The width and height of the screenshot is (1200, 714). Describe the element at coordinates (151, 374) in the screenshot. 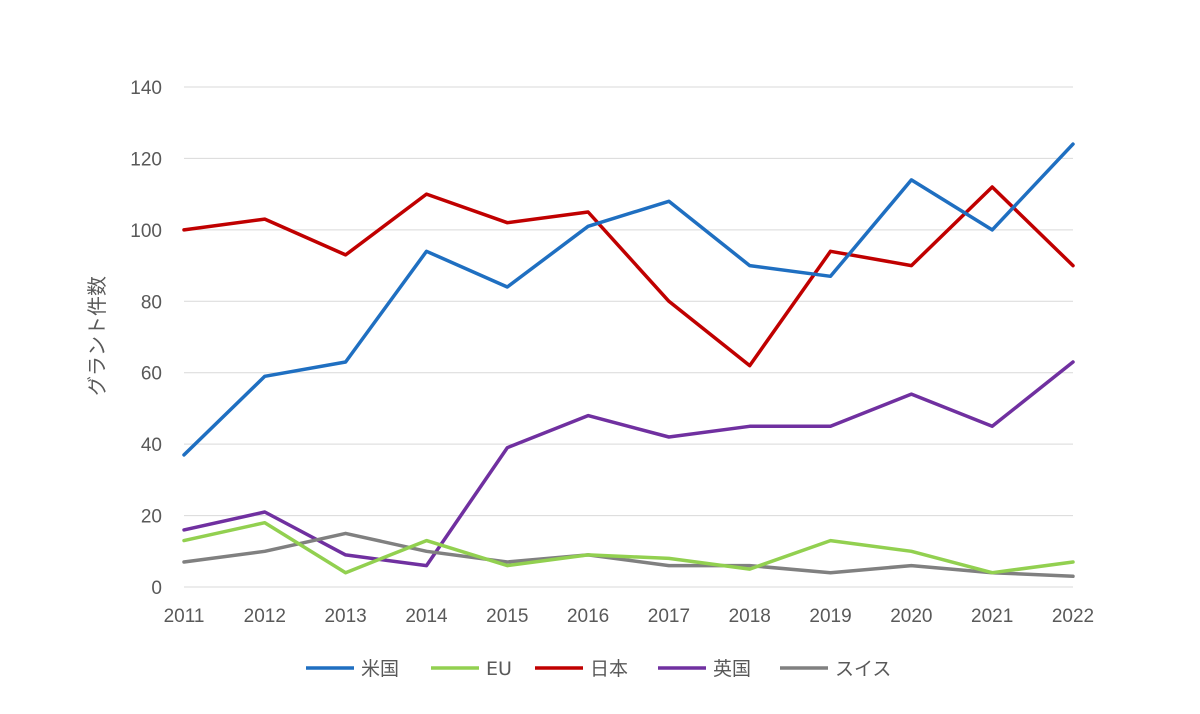

I see `y-tick-label: 60` at that location.